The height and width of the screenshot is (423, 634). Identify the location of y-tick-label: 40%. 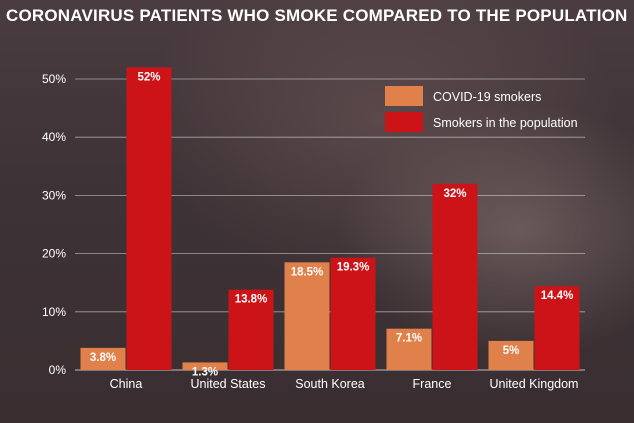
(54, 137).